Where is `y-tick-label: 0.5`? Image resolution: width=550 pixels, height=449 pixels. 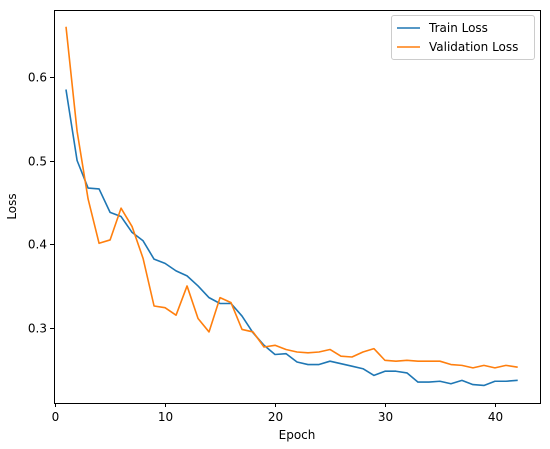
y-tick-label: 0.5 is located at coordinates (37, 162).